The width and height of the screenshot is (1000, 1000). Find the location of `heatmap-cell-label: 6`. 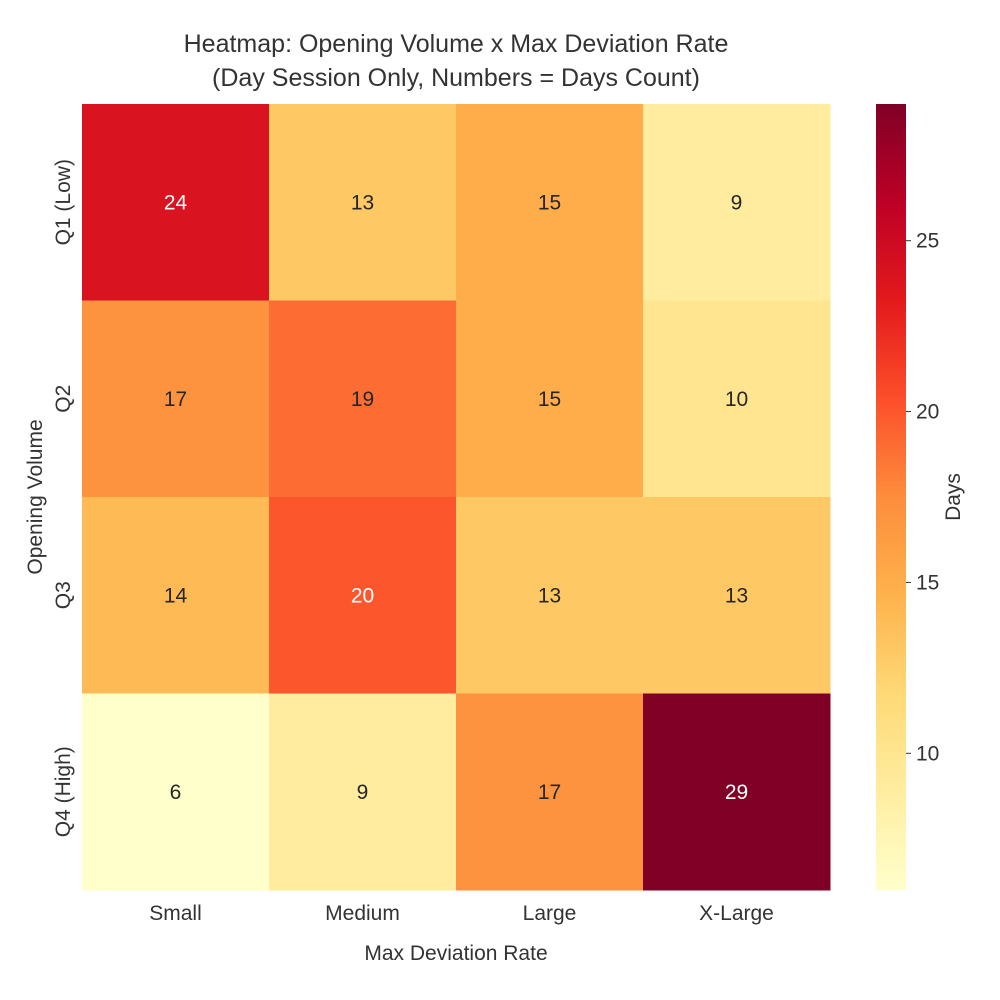

heatmap-cell-label: 6 is located at coordinates (176, 792).